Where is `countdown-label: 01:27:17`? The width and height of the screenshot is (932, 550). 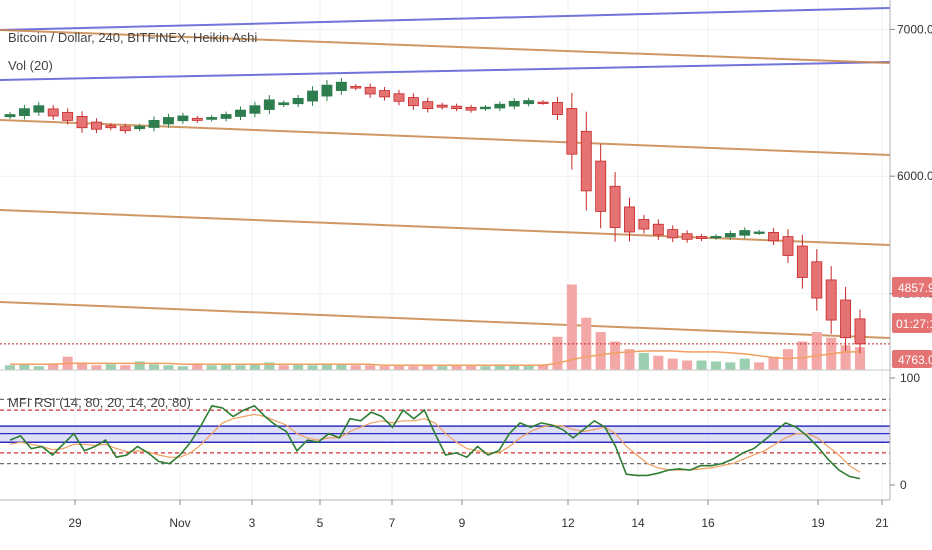 countdown-label: 01:27:17 is located at coordinates (914, 324).